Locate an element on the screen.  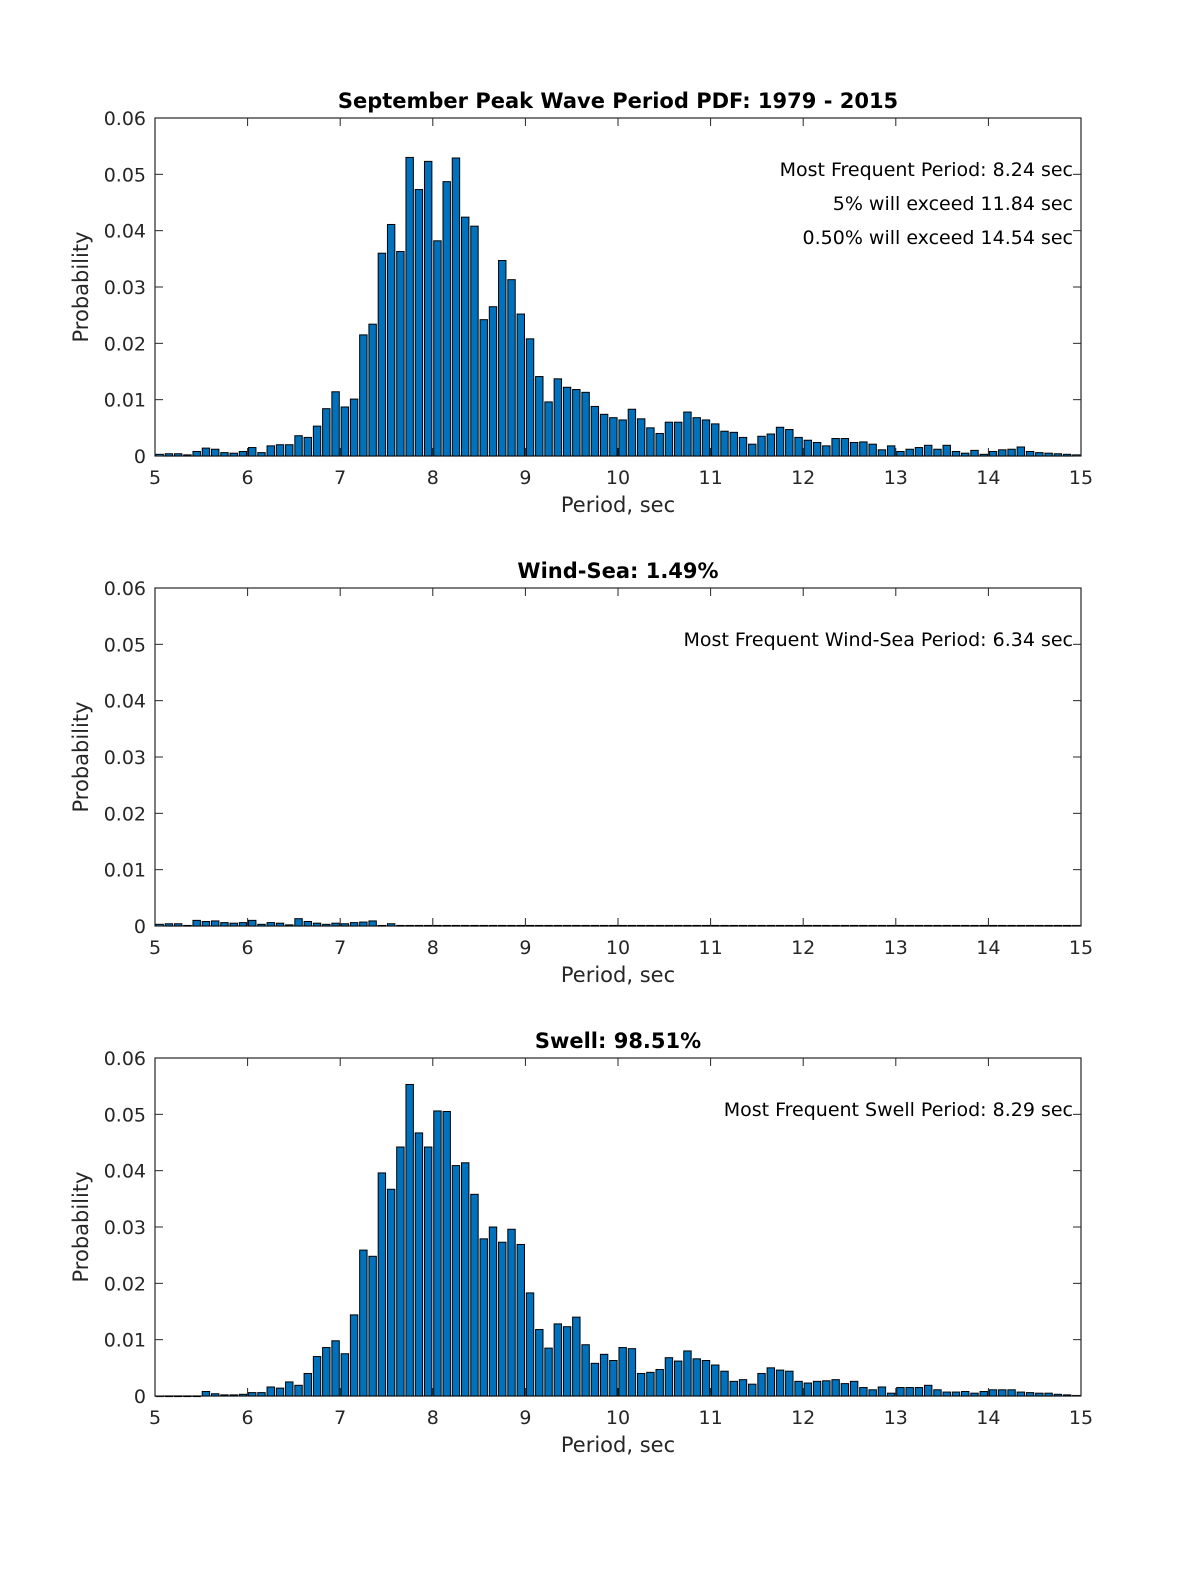
x-tick-label: 13 is located at coordinates (896, 478).